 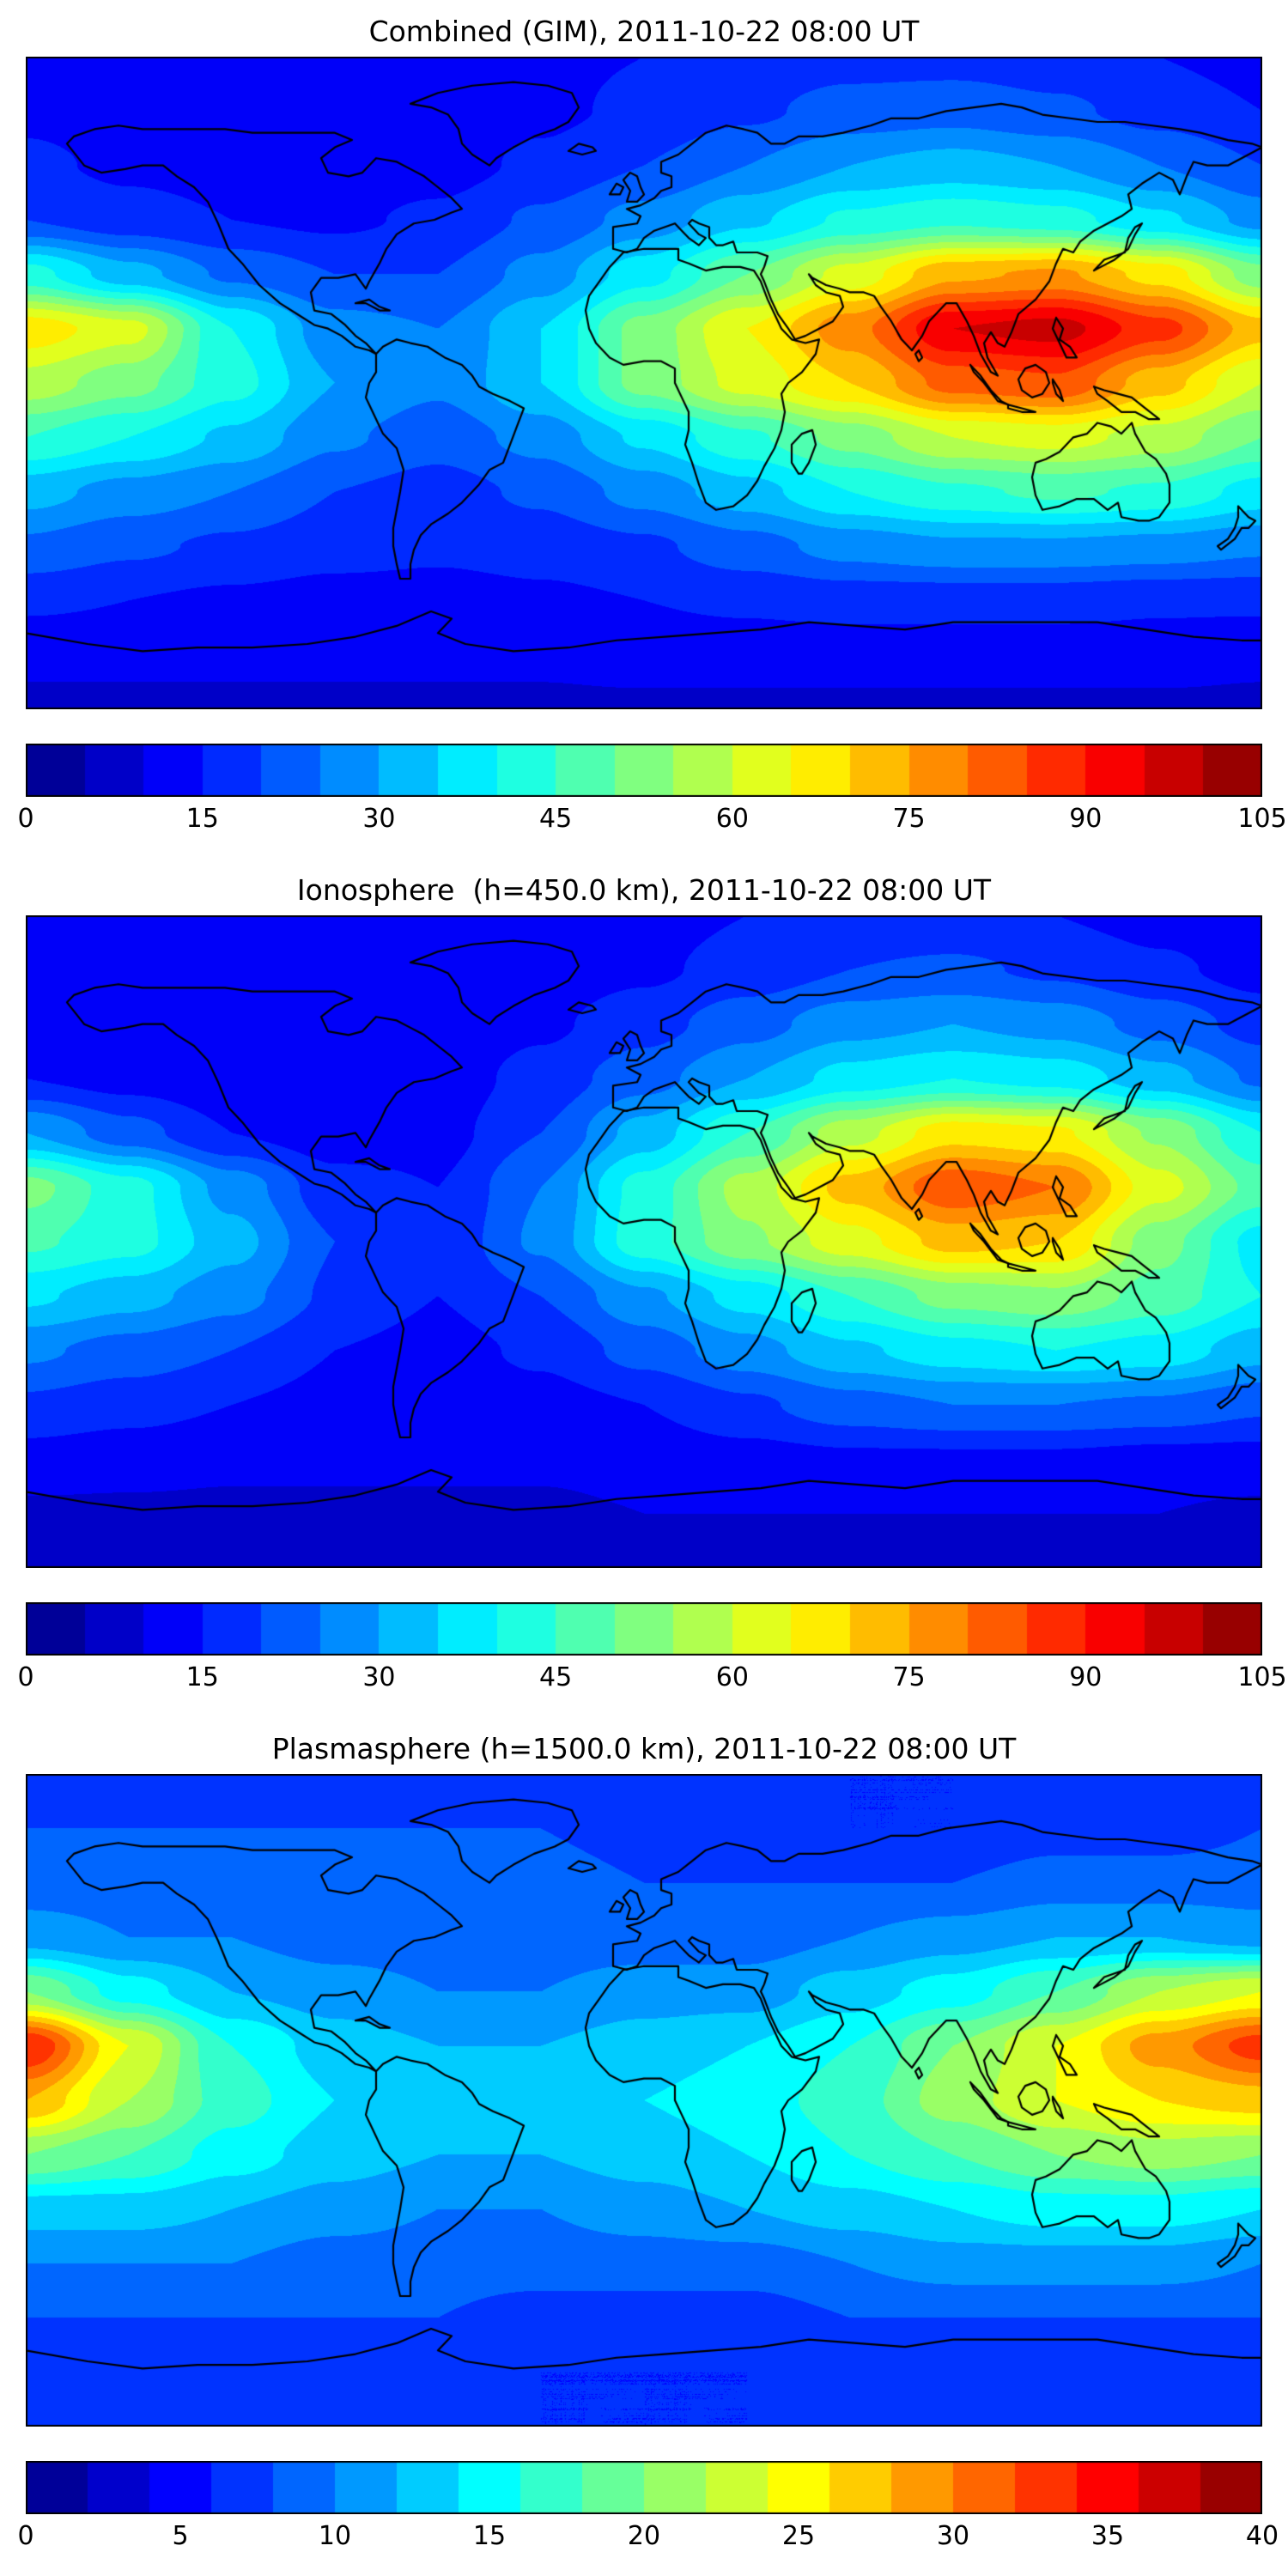 What do you see at coordinates (644, 1629) in the screenshot?
I see `colorbar-canvas-ionosphere` at bounding box center [644, 1629].